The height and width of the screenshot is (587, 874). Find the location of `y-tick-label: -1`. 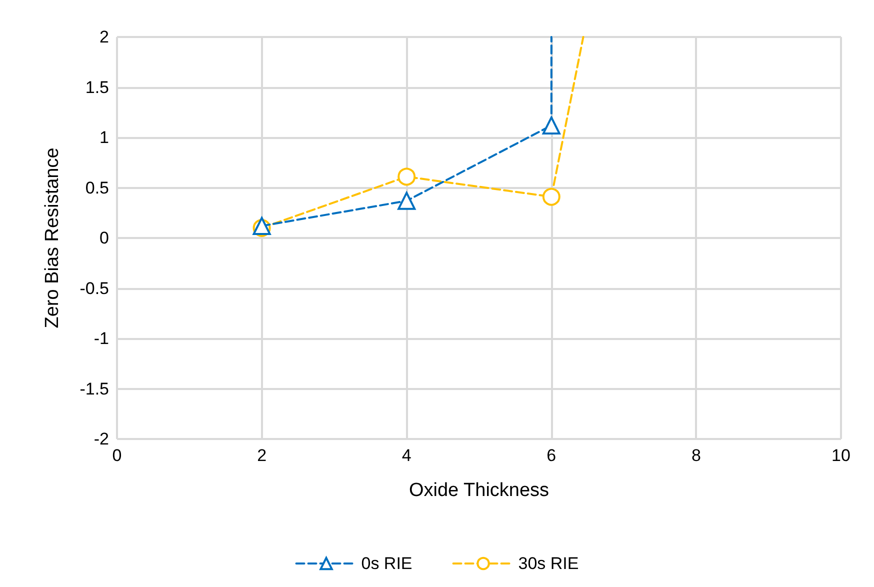

y-tick-label: -1 is located at coordinates (101, 338).